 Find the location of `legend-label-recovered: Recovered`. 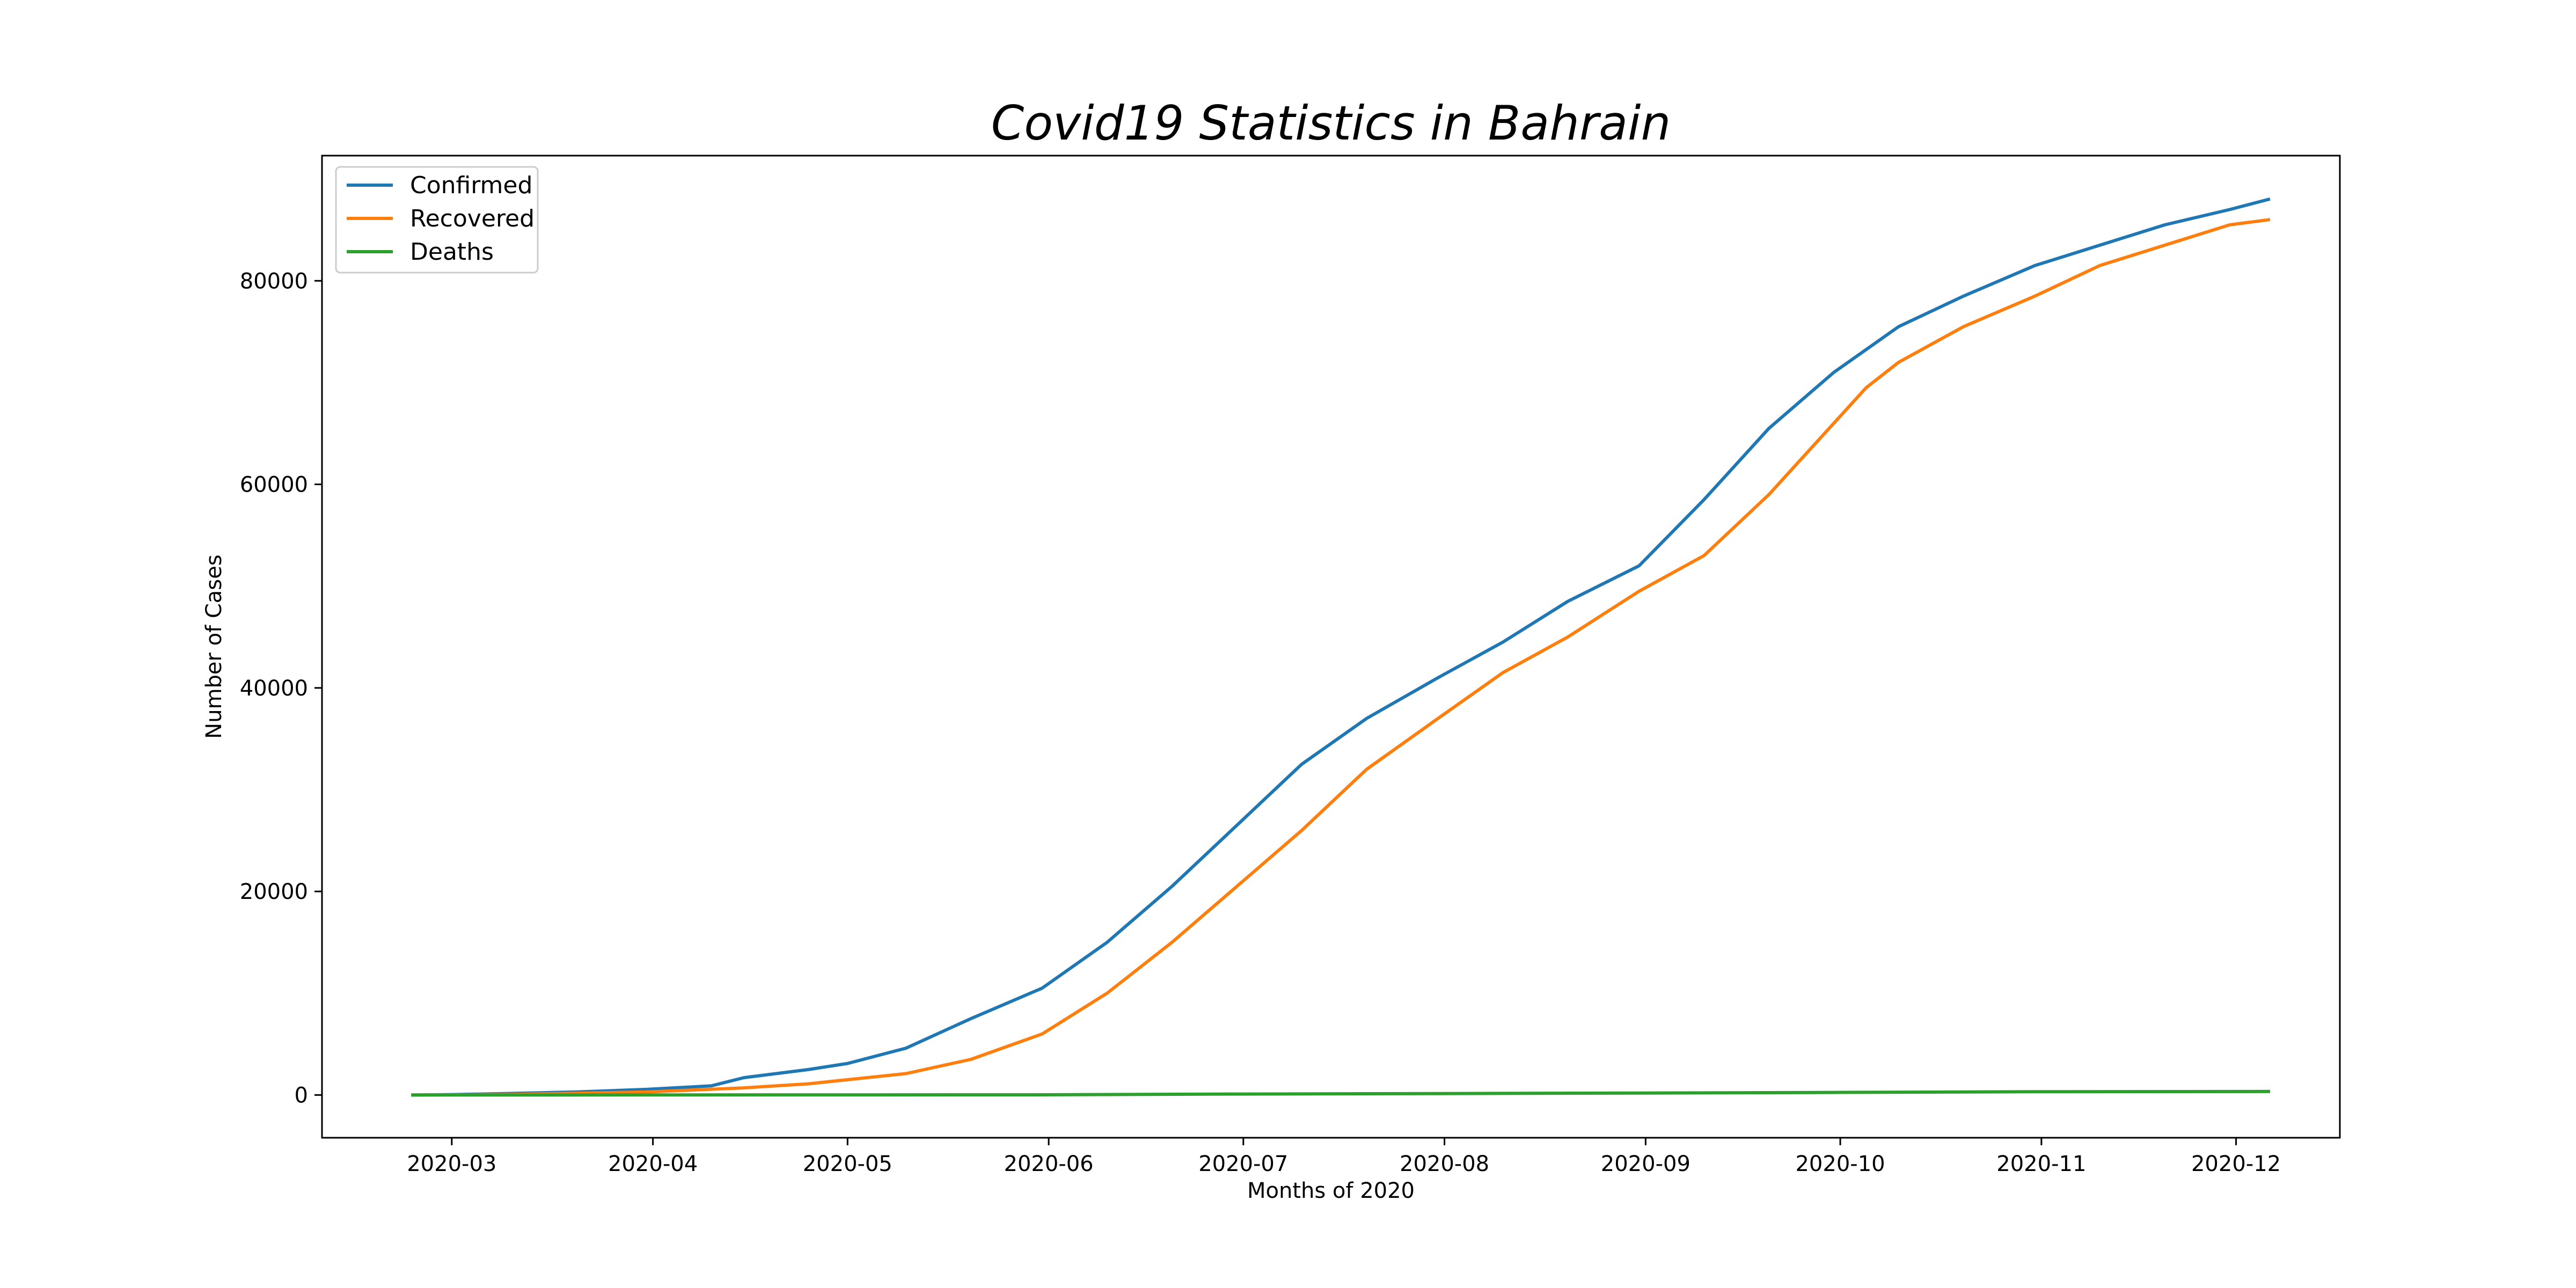

legend-label-recovered: Recovered is located at coordinates (472, 218).